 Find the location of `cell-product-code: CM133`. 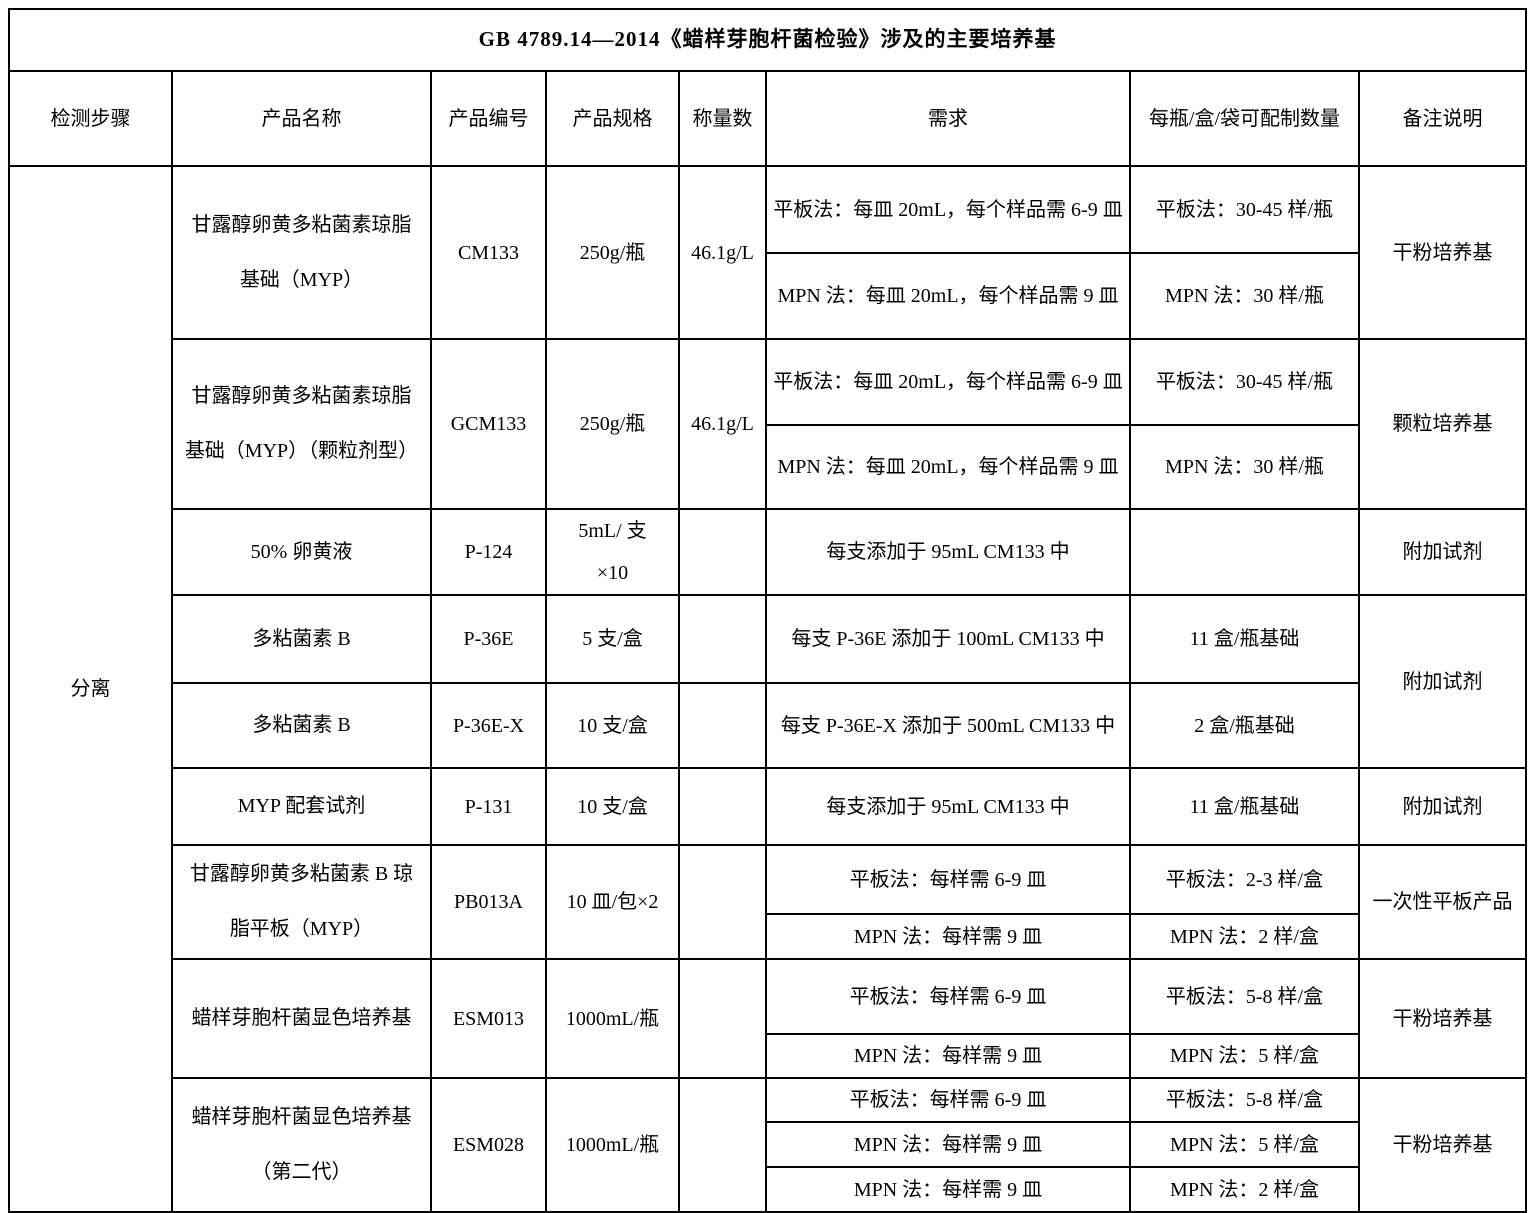

cell-product-code: CM133 is located at coordinates (488, 252).